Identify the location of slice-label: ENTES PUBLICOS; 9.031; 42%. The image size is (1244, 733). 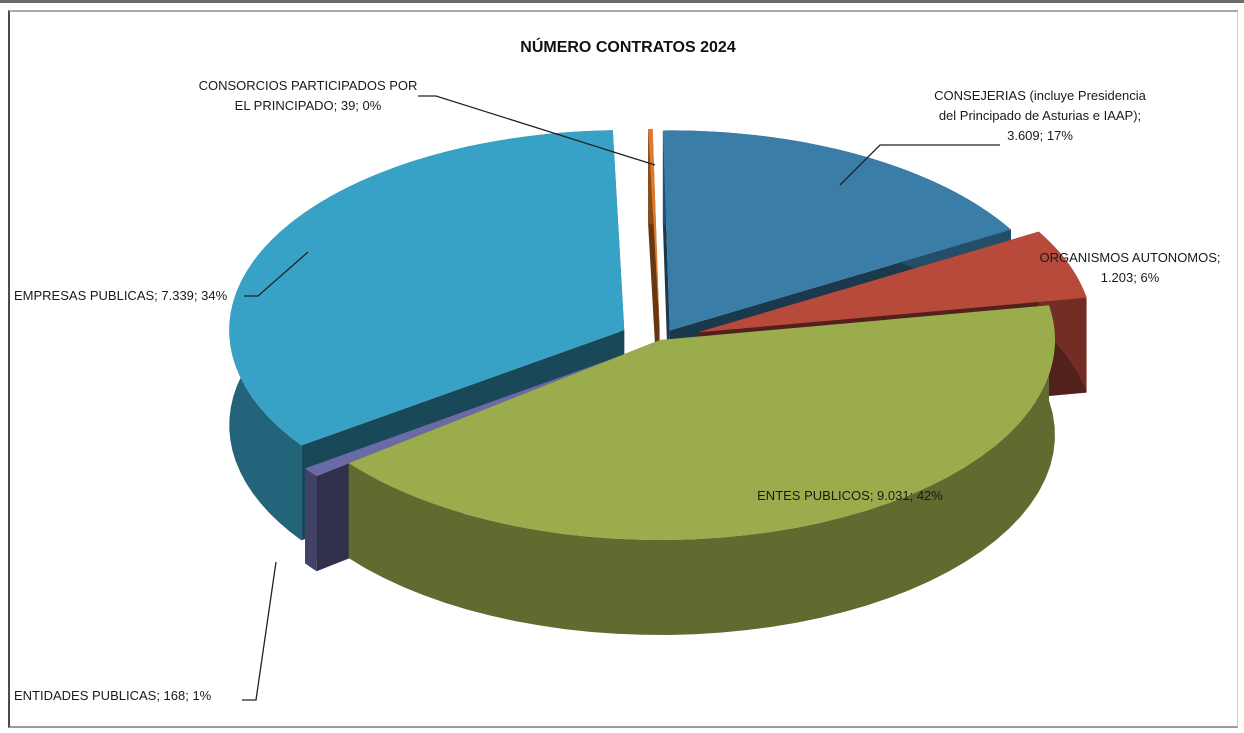
(850, 495).